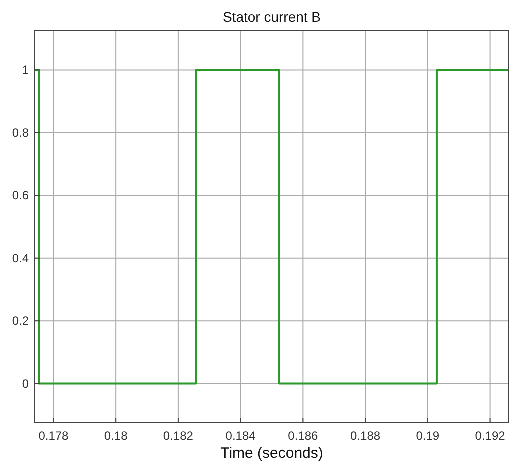 This screenshot has width=520, height=466. What do you see at coordinates (21, 133) in the screenshot?
I see `y-tick-label: 0.8` at bounding box center [21, 133].